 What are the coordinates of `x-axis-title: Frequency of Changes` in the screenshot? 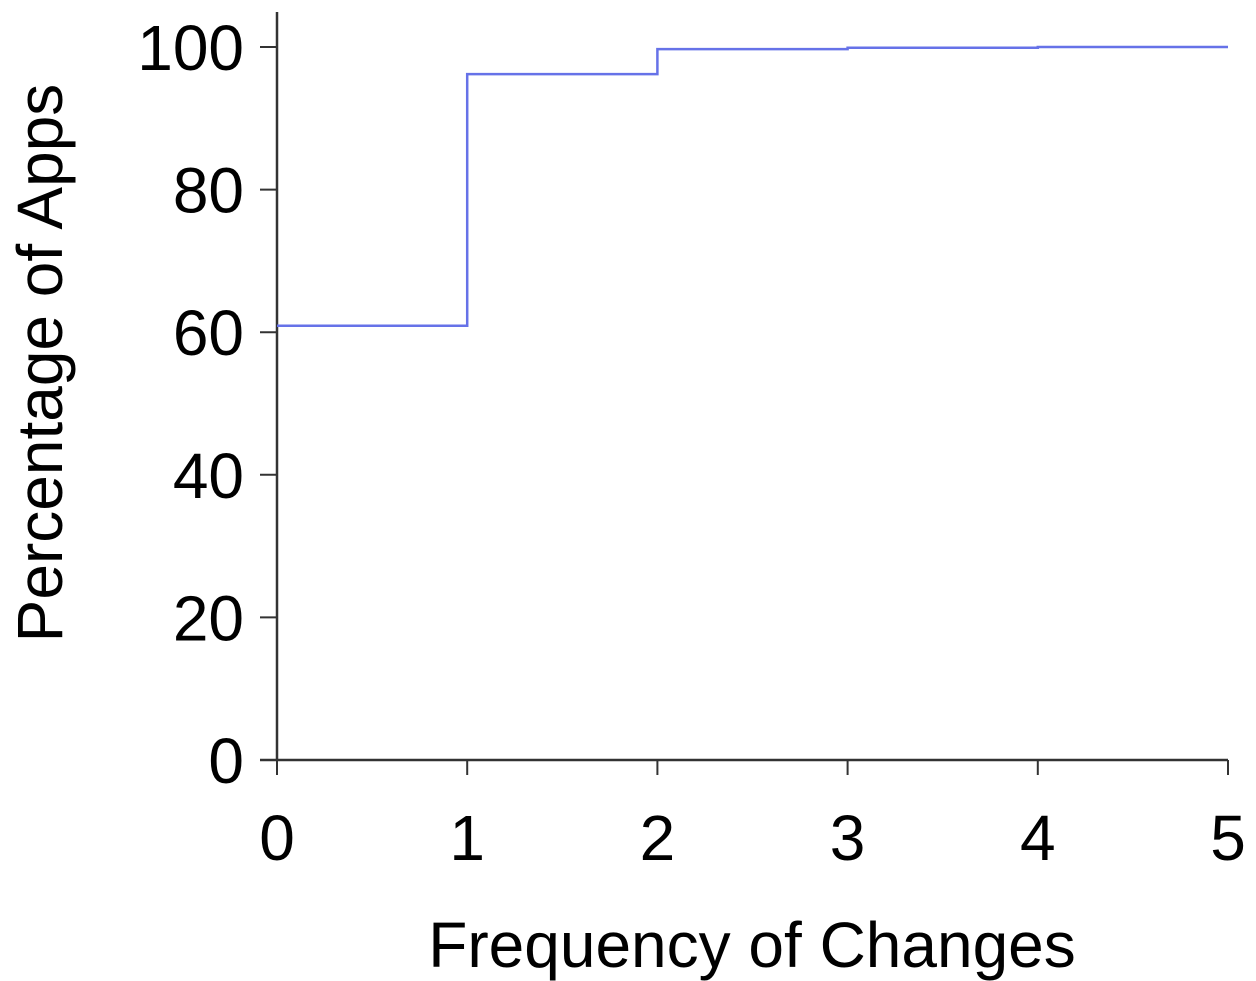 It's located at (752, 945).